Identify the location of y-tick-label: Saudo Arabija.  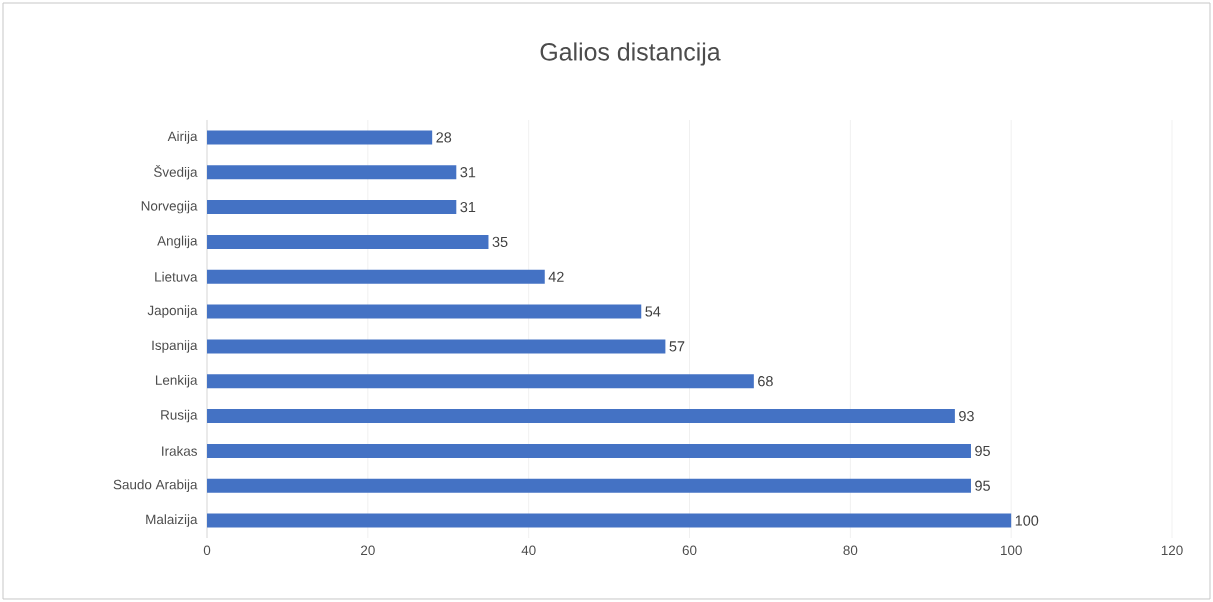
(155, 486).